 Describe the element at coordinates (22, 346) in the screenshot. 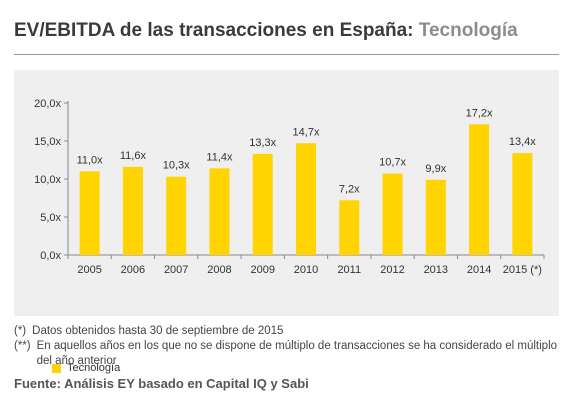

I see `footnote-mark: (**)` at that location.